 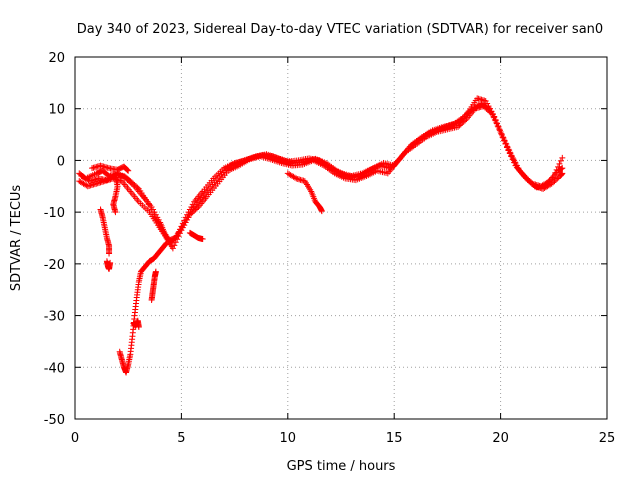 What do you see at coordinates (54, 317) in the screenshot?
I see `y-tick-label: -30` at bounding box center [54, 317].